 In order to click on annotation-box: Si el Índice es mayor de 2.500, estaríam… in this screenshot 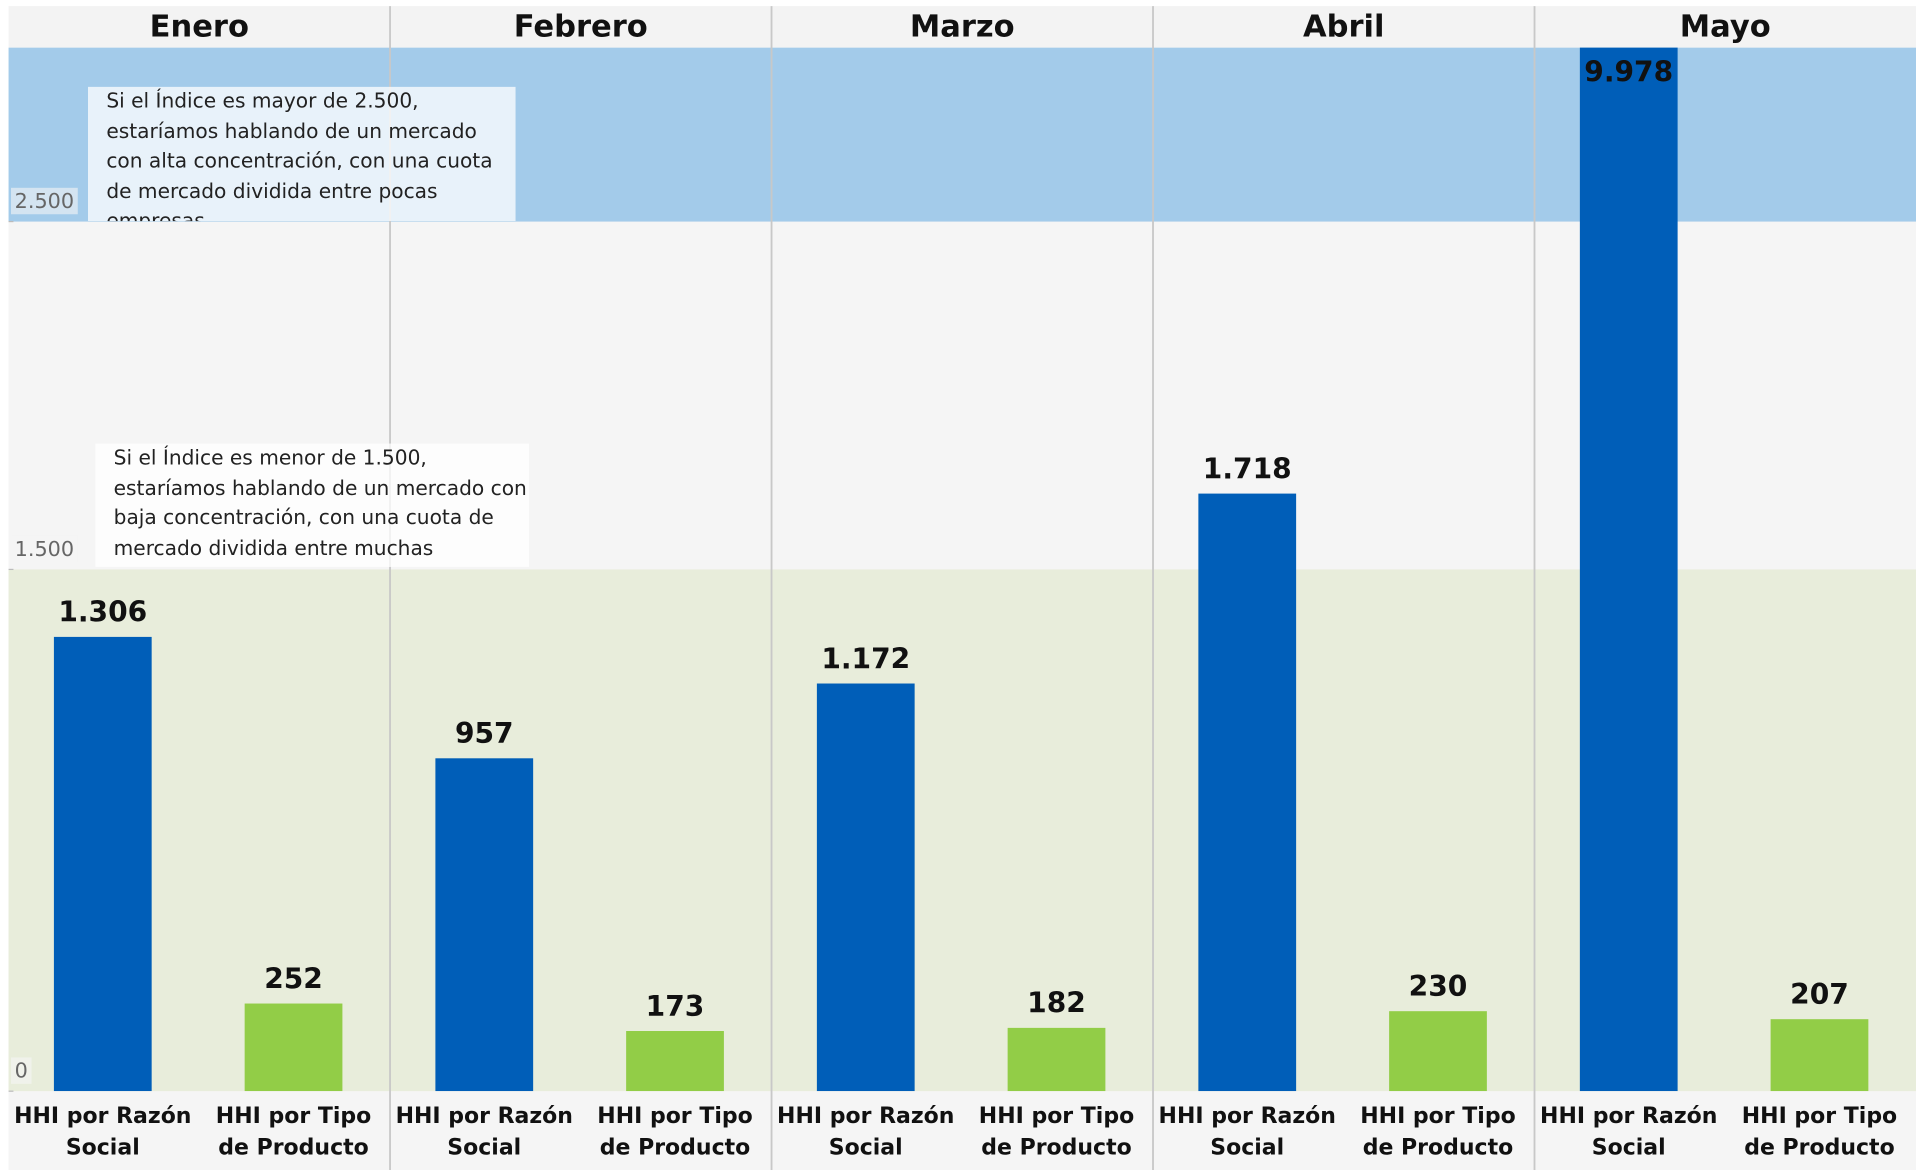, I will do `click(301, 154)`.